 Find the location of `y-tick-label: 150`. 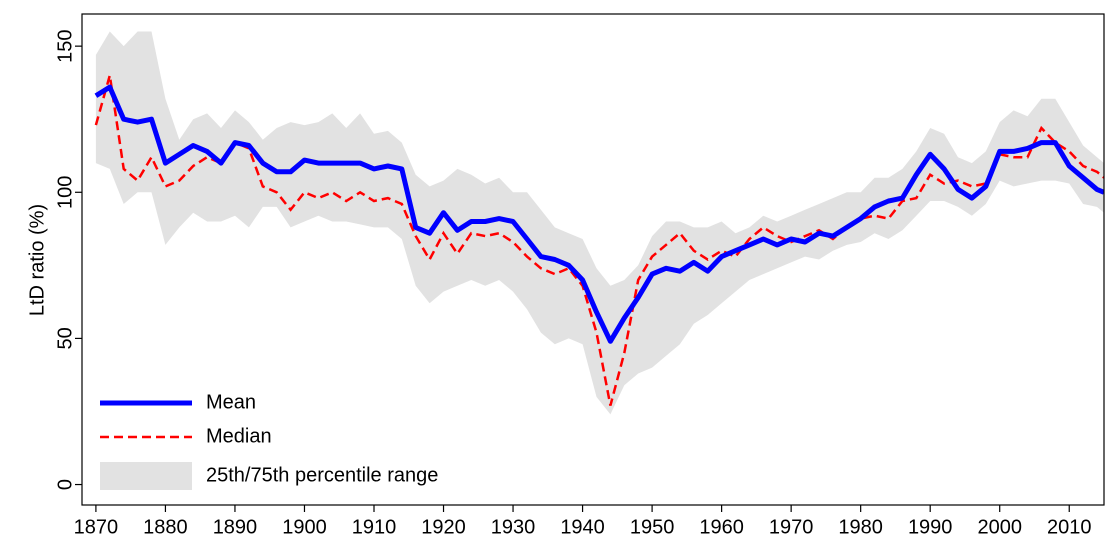

y-tick-label: 150 is located at coordinates (65, 45).